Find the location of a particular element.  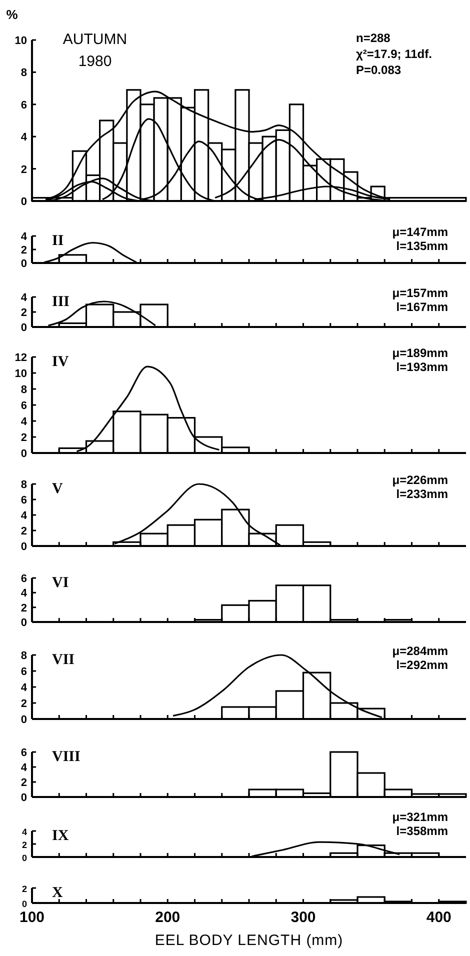

chart-title: VIII is located at coordinates (66, 757).